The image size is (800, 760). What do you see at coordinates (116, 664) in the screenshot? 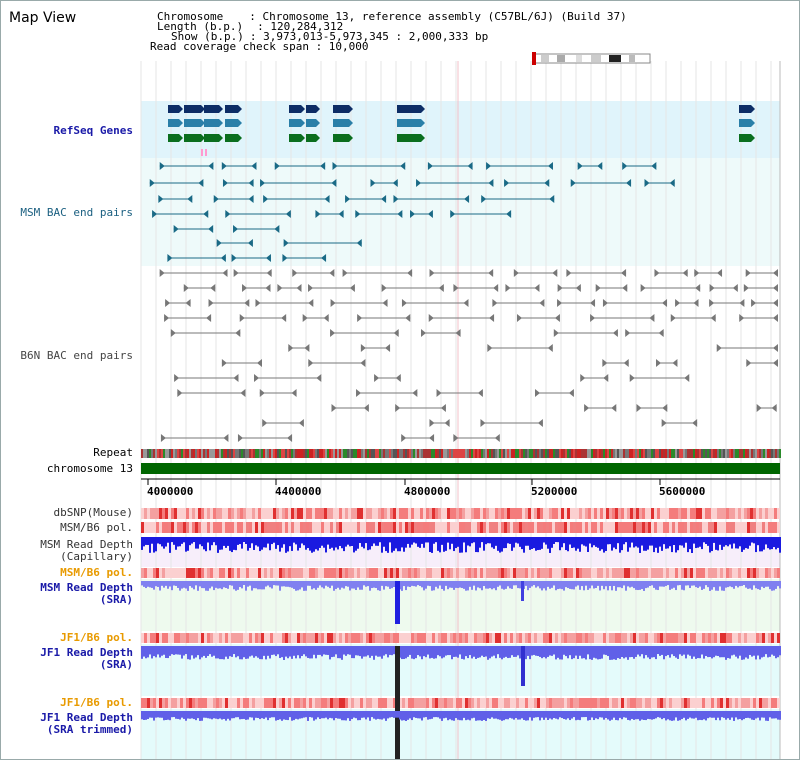
I see `track-label-jf1-read-sra-sub: (SRA)` at bounding box center [116, 664].